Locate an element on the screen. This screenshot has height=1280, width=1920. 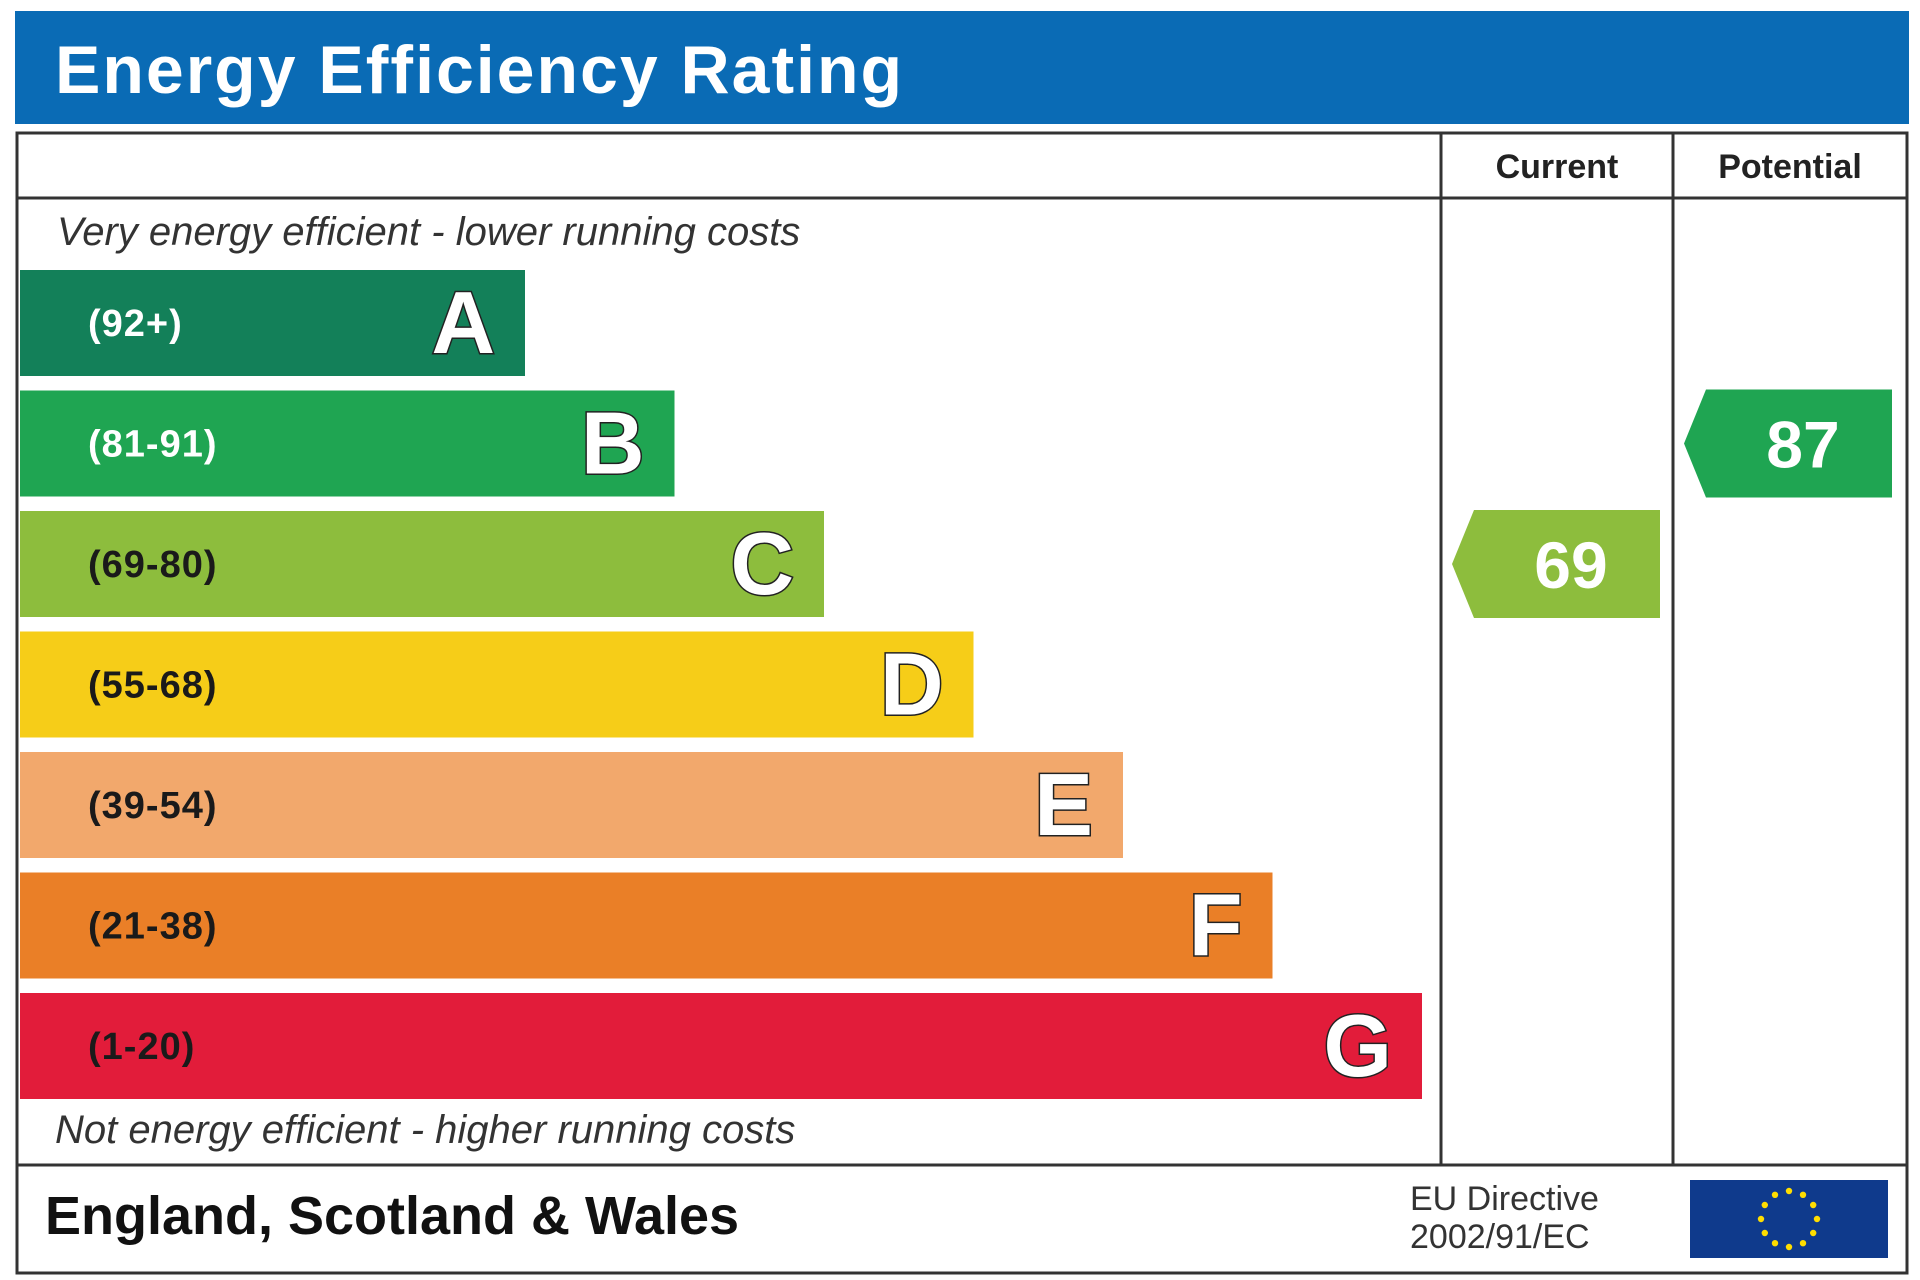
band-letter-b: B is located at coordinates (613, 443).